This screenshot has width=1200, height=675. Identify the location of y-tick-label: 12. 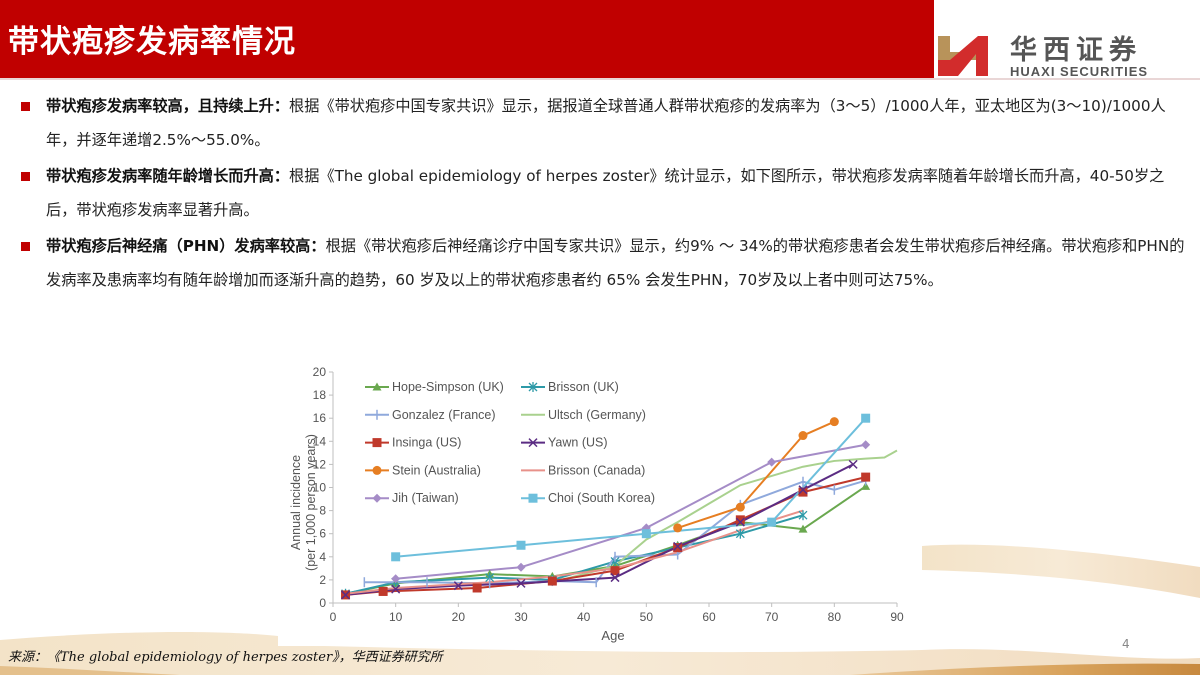
(320, 464).